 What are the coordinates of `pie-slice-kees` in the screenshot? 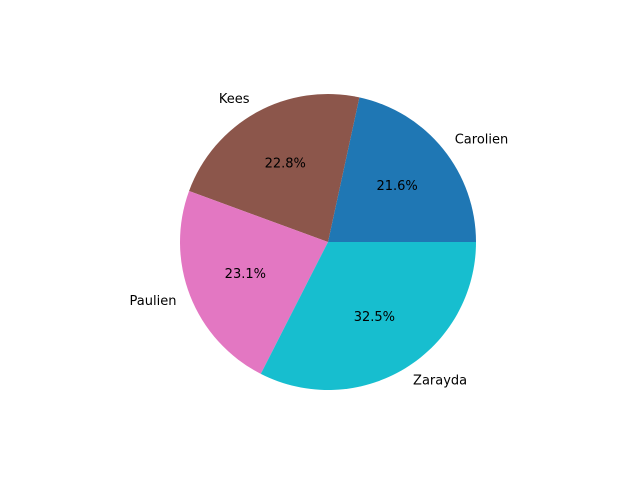 It's located at (274, 167).